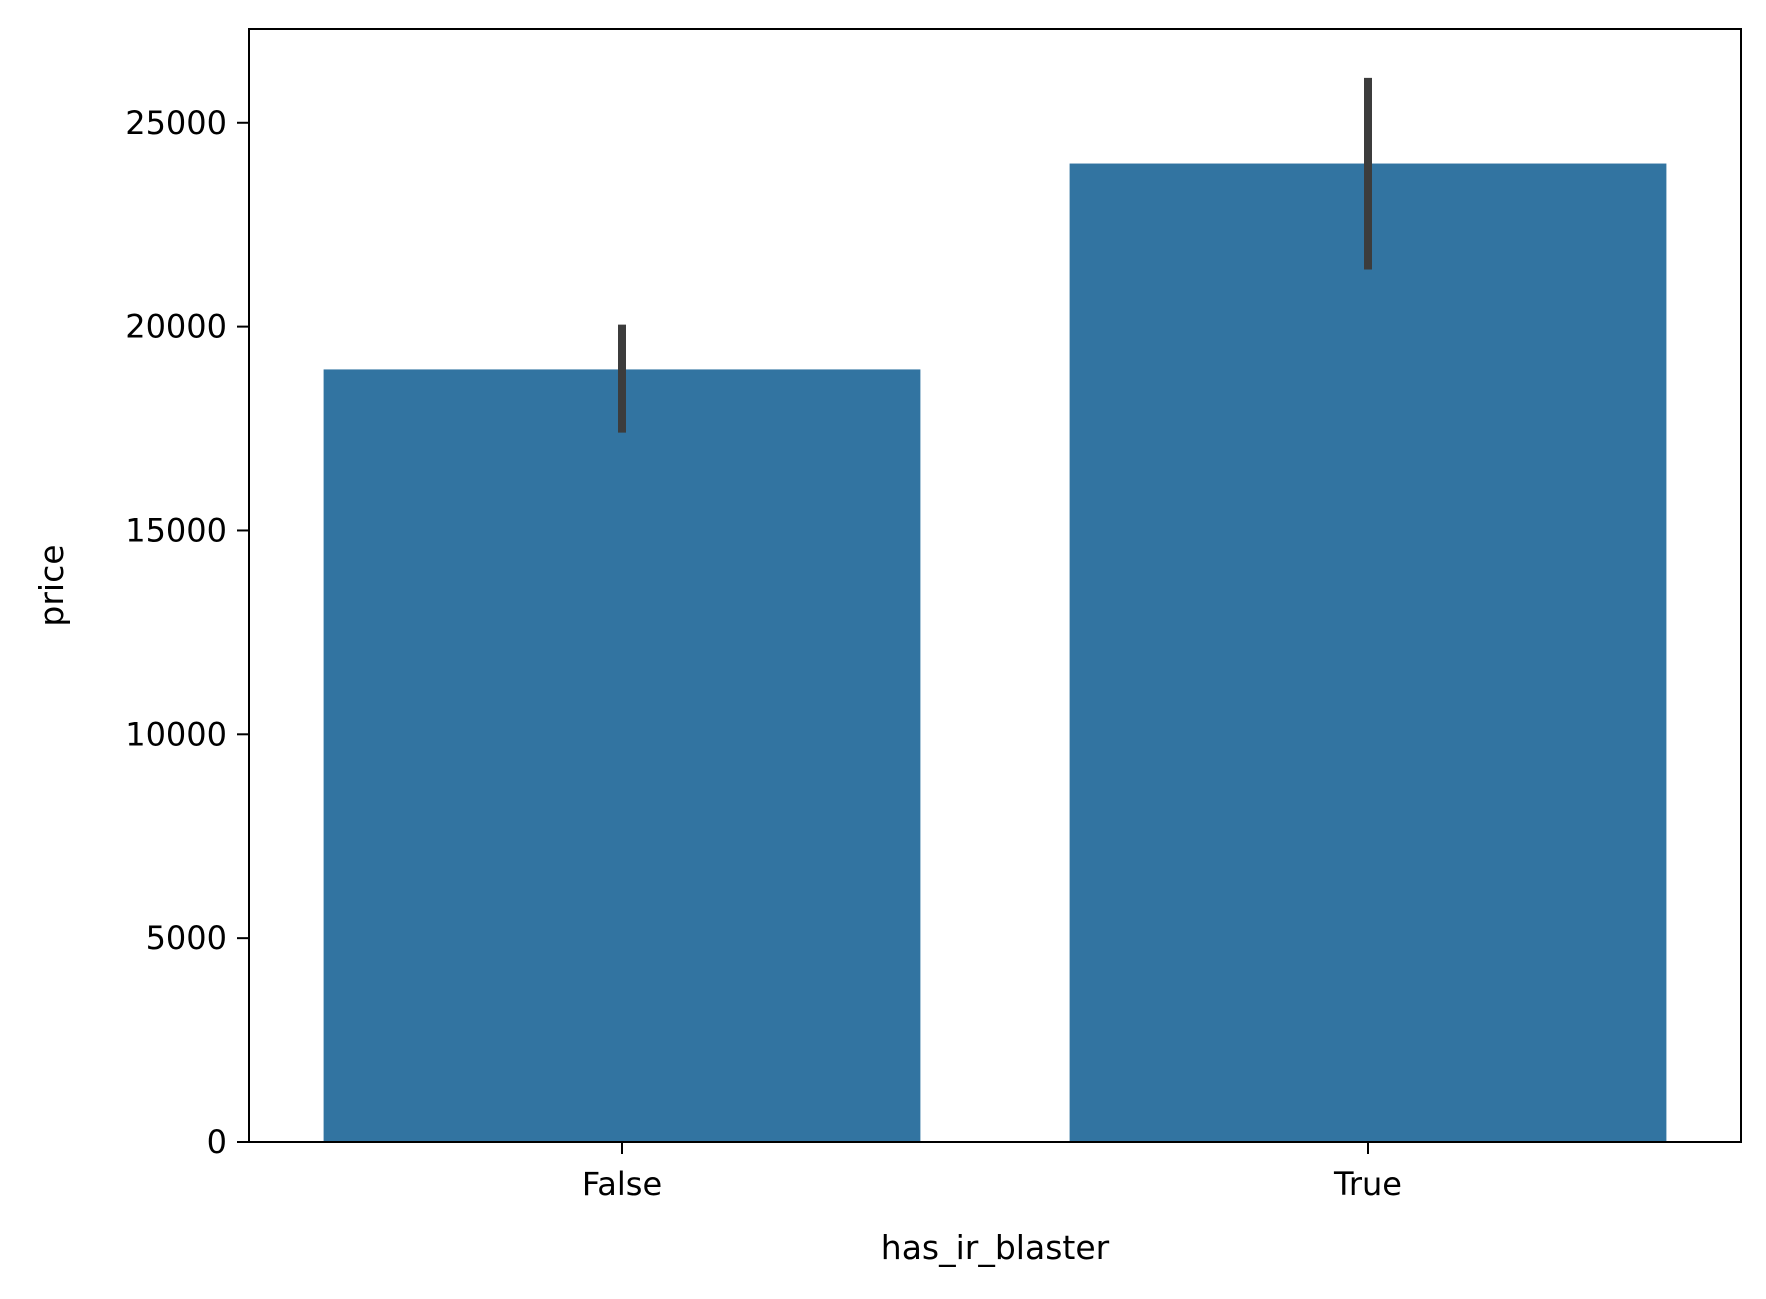  I want to click on x-axis-ticks: False True, so click(992, 1172).